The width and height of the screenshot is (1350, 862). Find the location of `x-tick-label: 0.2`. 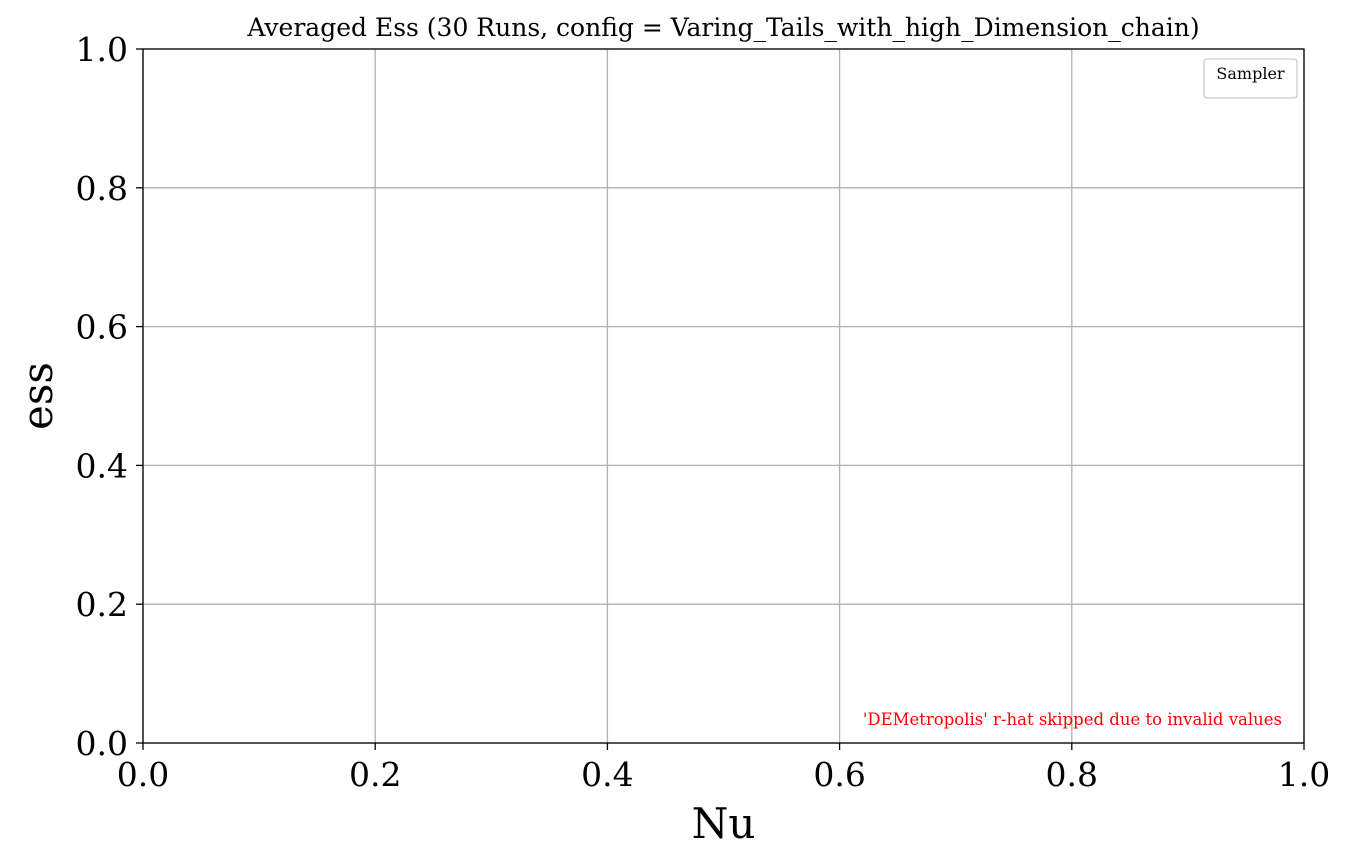

x-tick-label: 0.2 is located at coordinates (375, 774).